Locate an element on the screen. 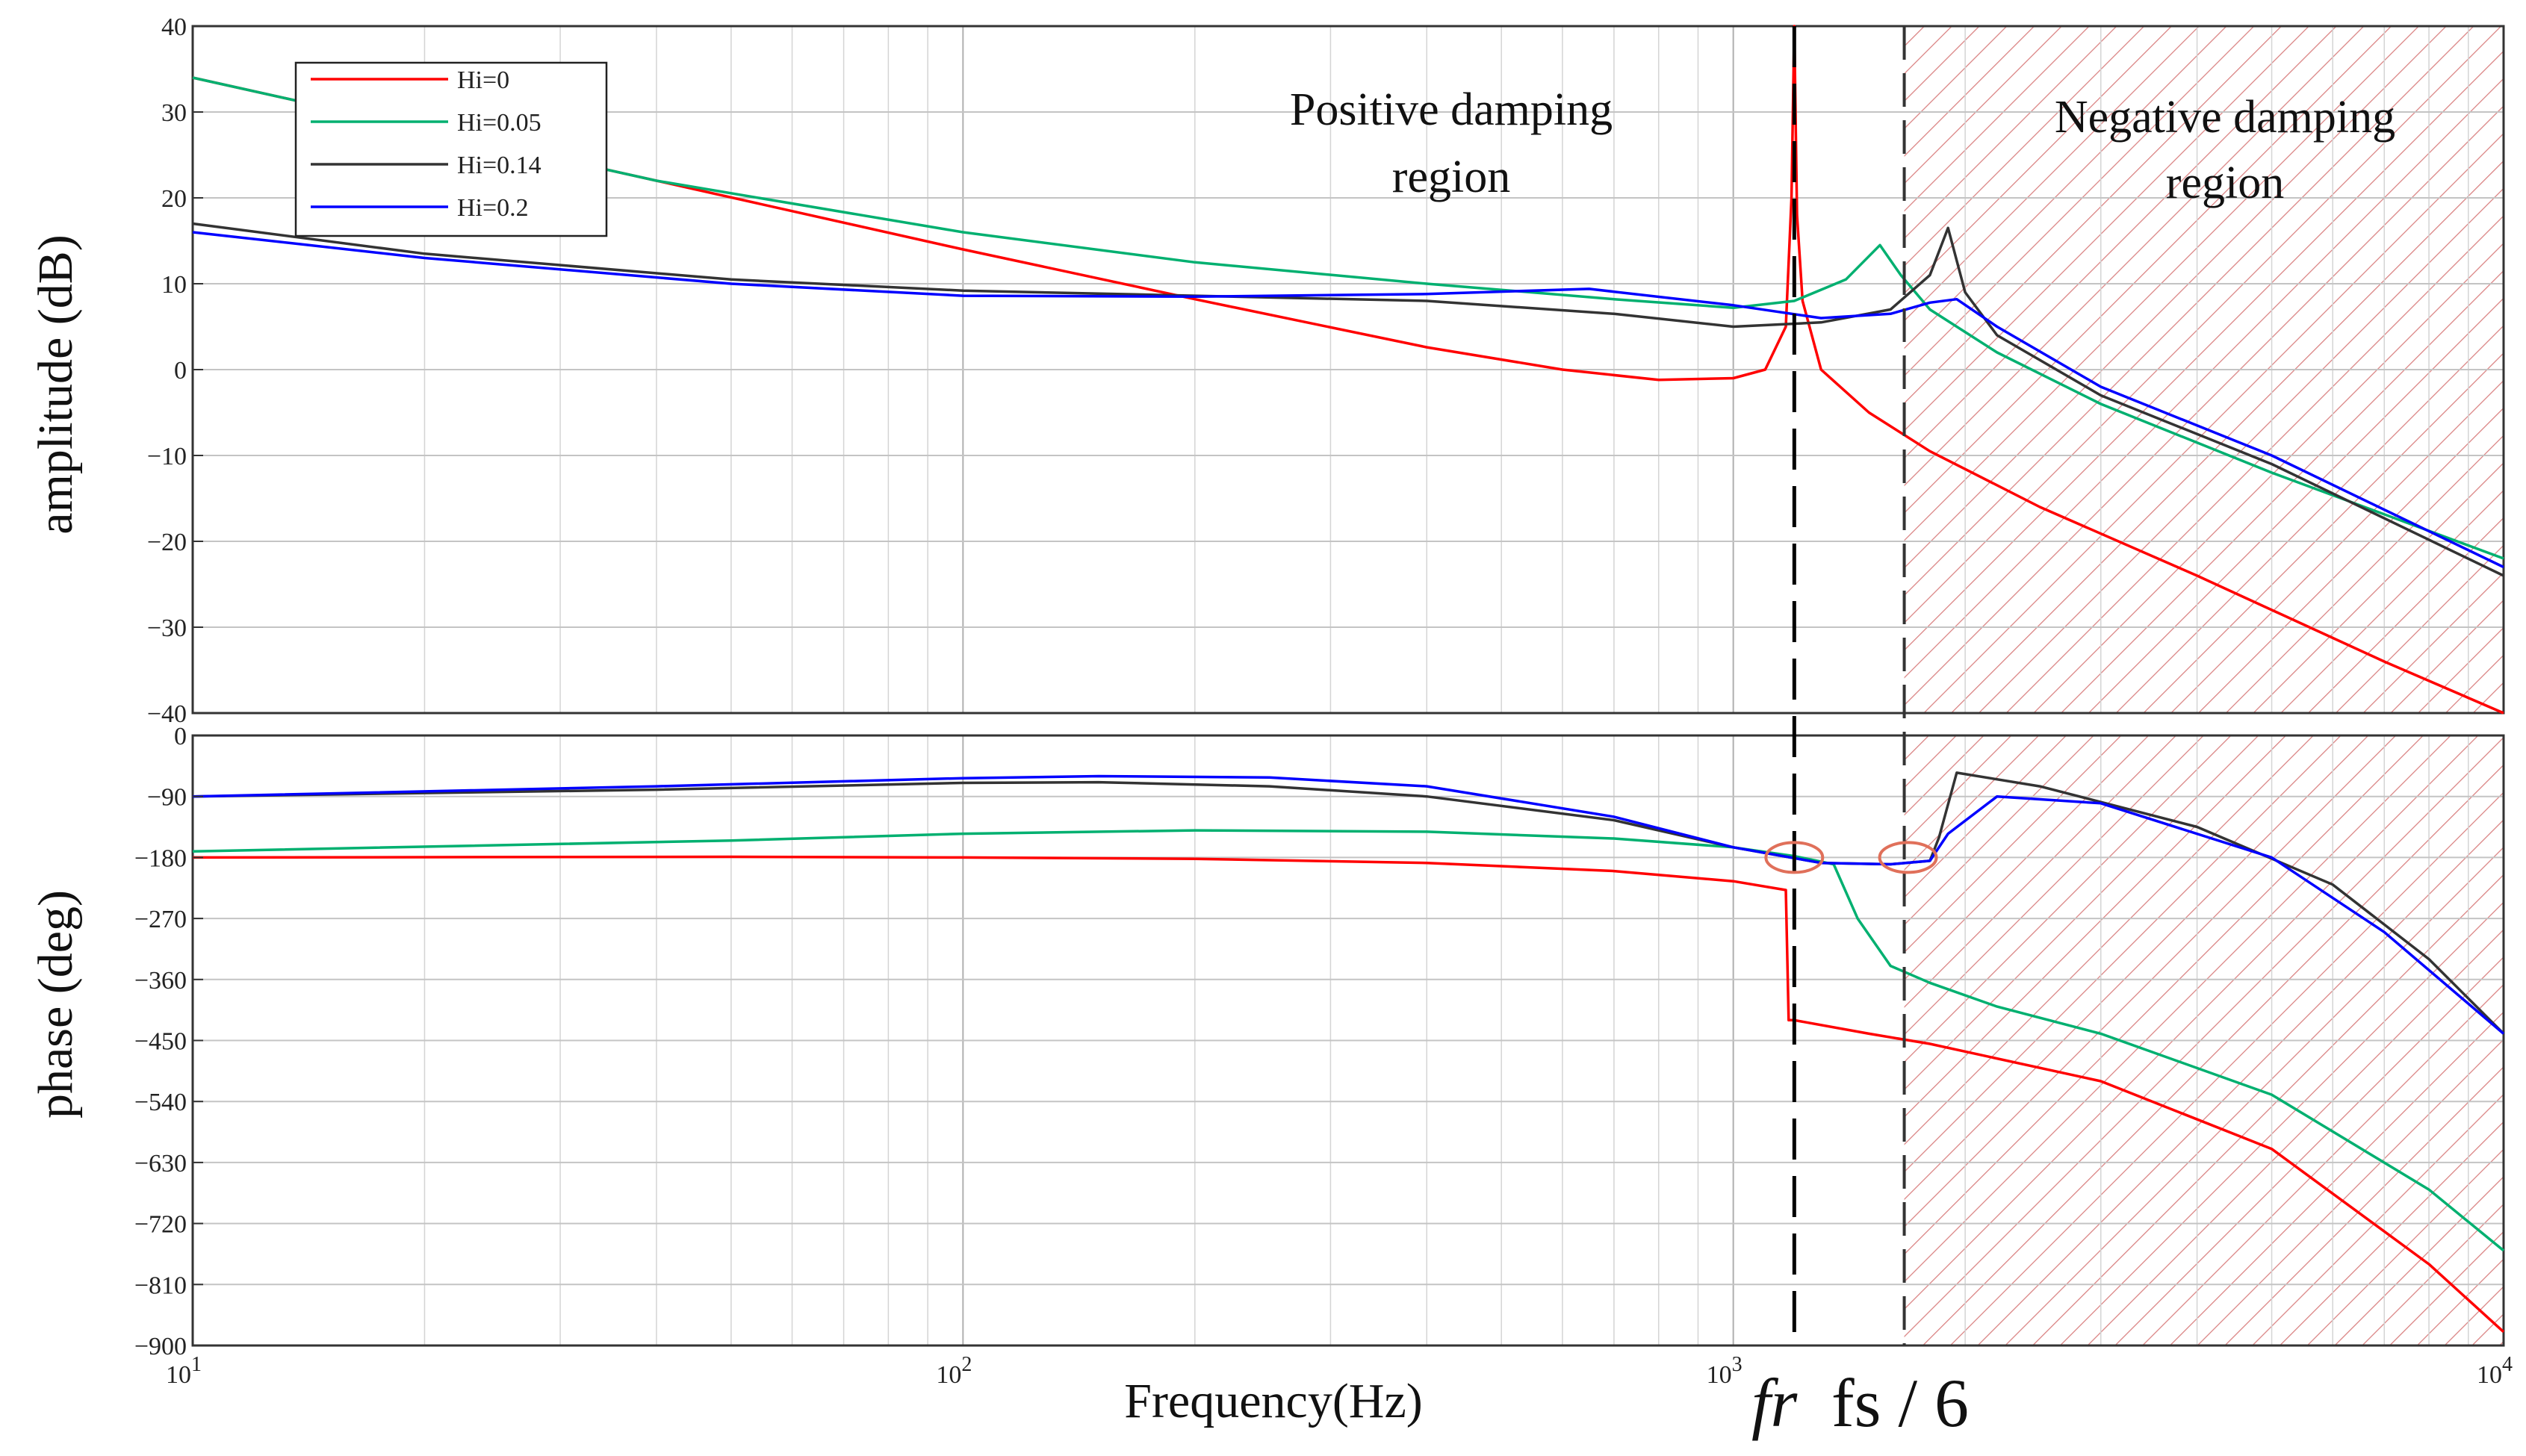 This screenshot has width=2526, height=1456. amplitude-y-tick-label: 30 is located at coordinates (174, 113).